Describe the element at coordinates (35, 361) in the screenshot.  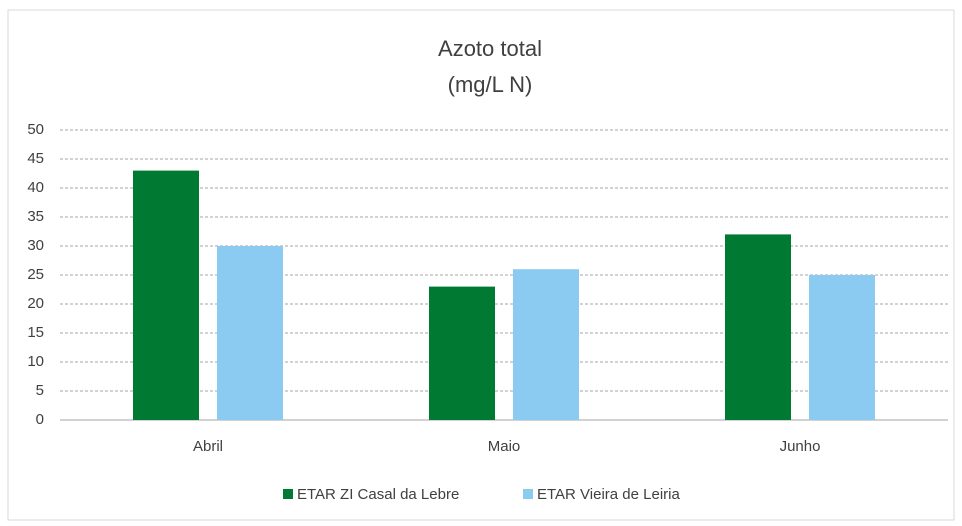
I see `y-tick-label: 10` at that location.